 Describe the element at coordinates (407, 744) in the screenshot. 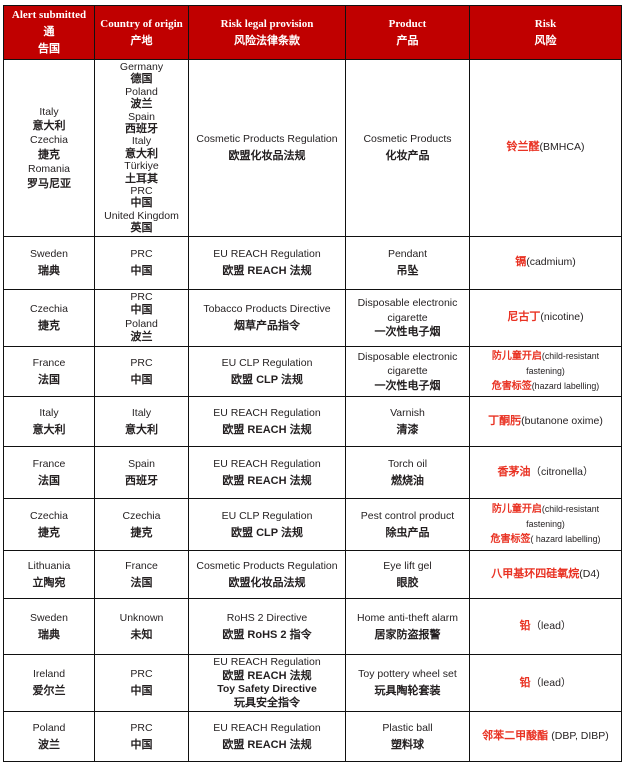

I see `cell-line-zh: 塑料球` at that location.